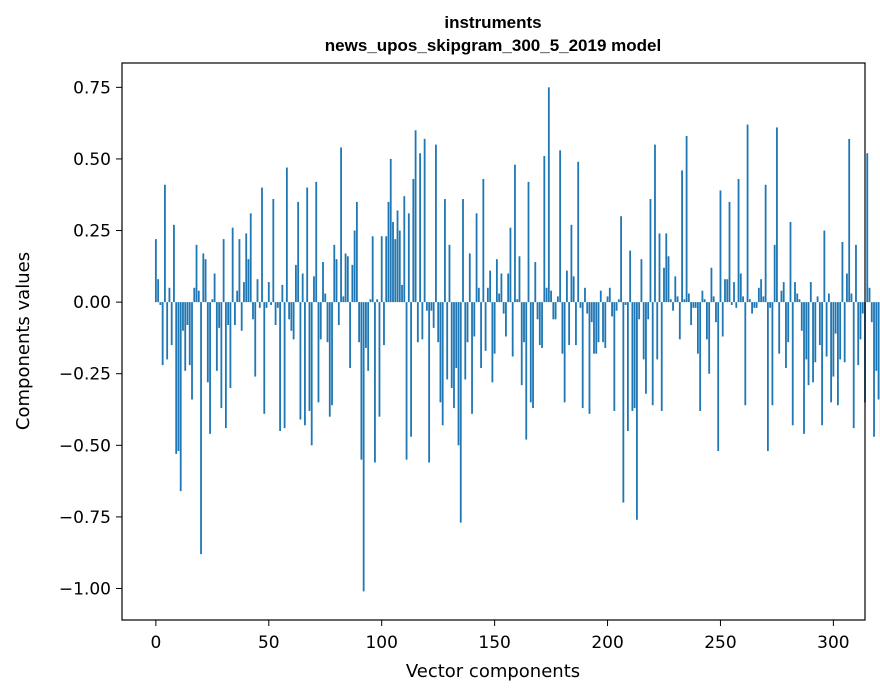 The image size is (880, 696). Describe the element at coordinates (85, 375) in the screenshot. I see `y-tick-label: −0.25` at that location.